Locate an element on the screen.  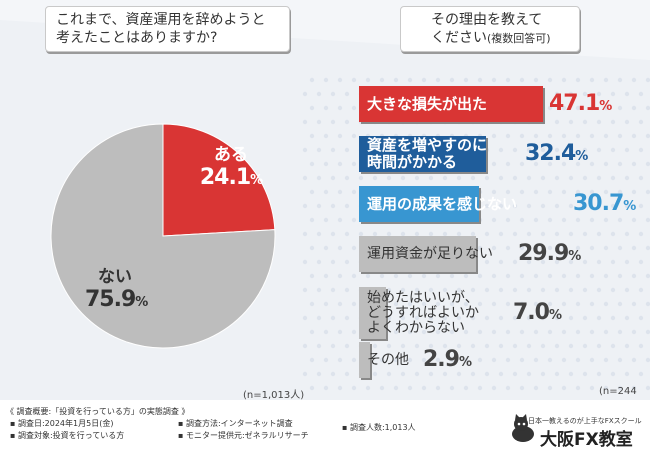
bar-label-5-line-1: 始めたはいいが、 is located at coordinates (423, 297).